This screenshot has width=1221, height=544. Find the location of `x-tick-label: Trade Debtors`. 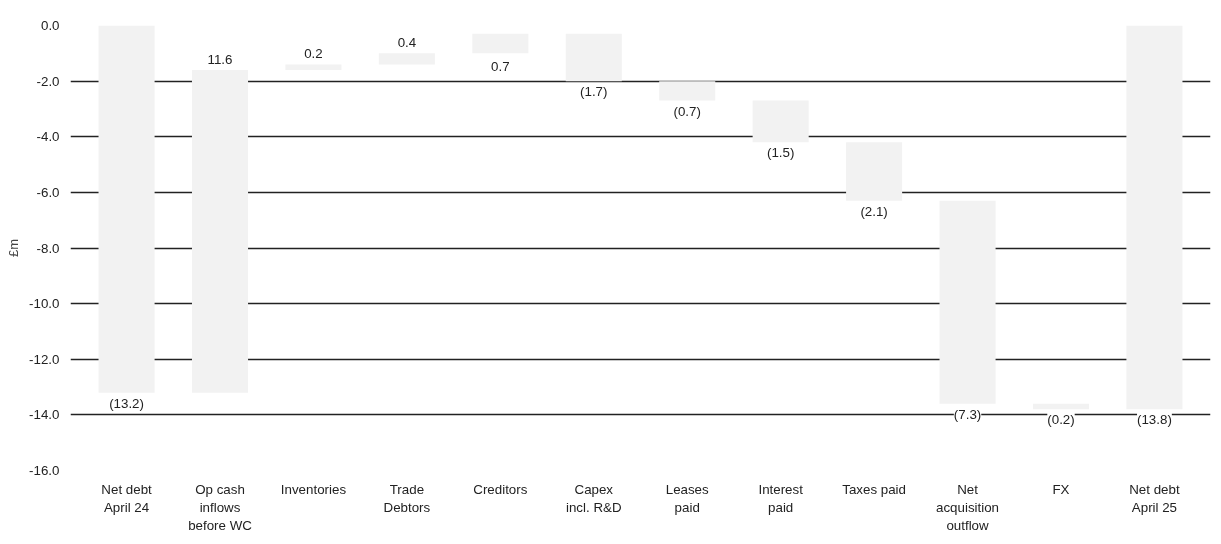

x-tick-label: Trade Debtors is located at coordinates (407, 498).